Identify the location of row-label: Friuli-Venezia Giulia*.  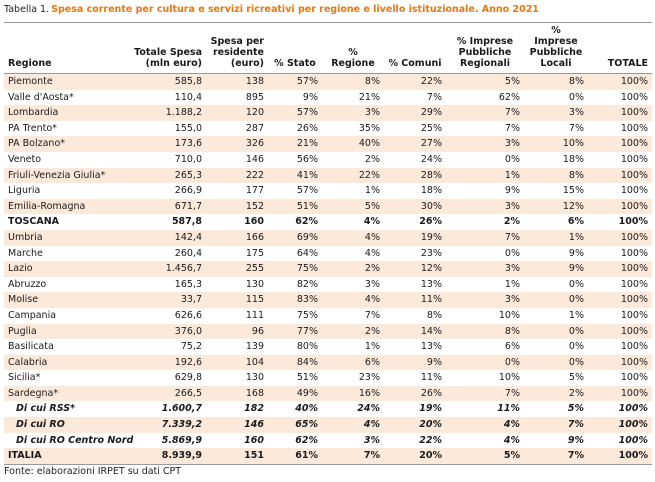
(57, 175).